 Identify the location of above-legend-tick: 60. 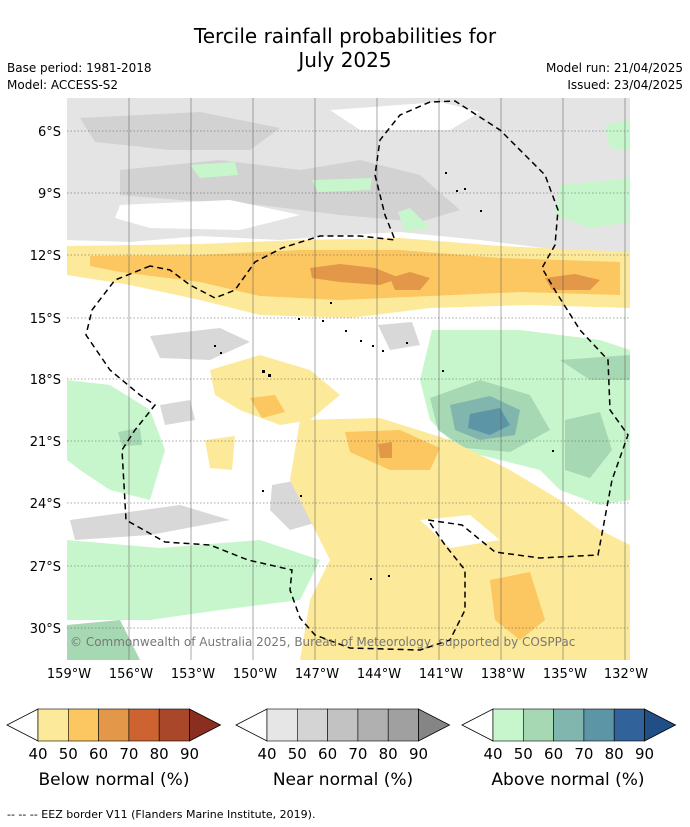
(554, 754).